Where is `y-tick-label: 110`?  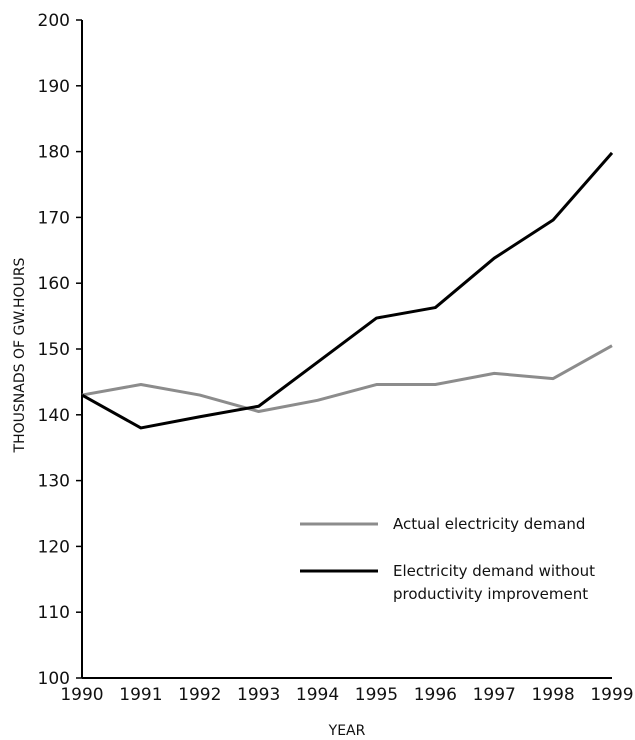
y-tick-label: 110 is located at coordinates (54, 613).